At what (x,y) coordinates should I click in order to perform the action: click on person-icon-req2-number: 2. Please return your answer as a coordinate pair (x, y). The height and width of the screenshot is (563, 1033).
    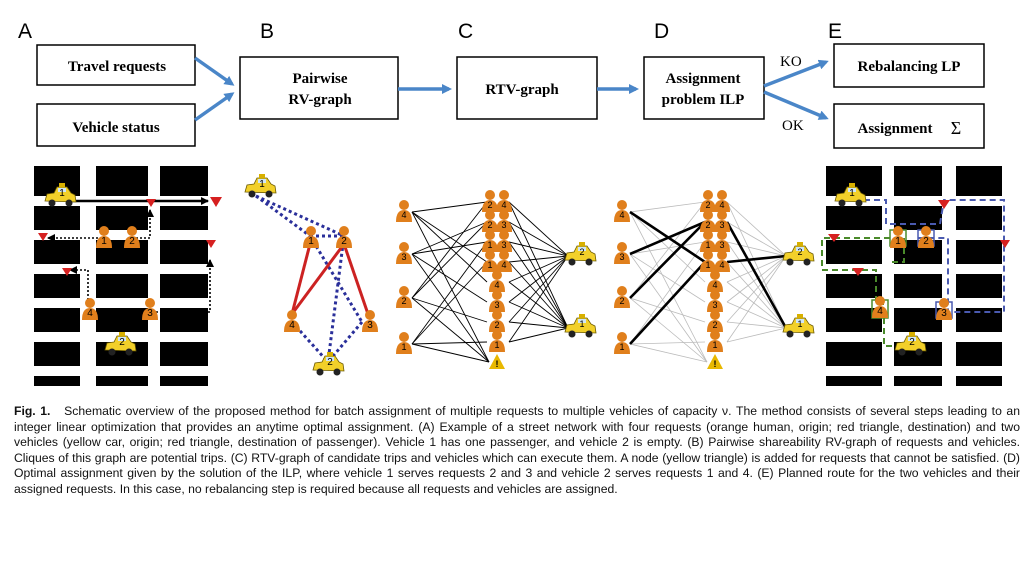
    Looking at the image, I should click on (403, 301).